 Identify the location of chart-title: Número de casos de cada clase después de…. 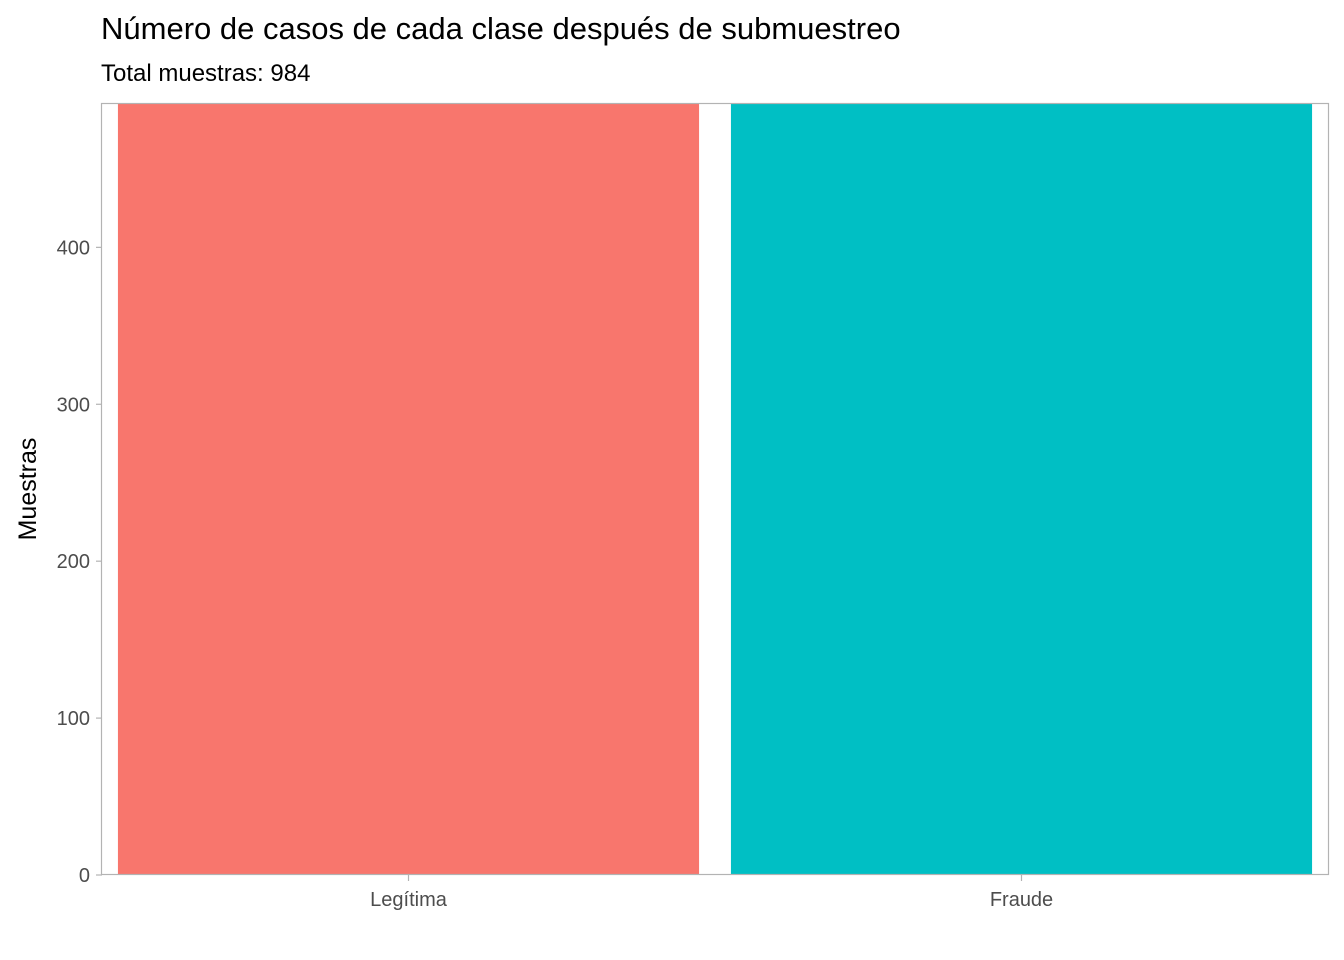
(501, 28).